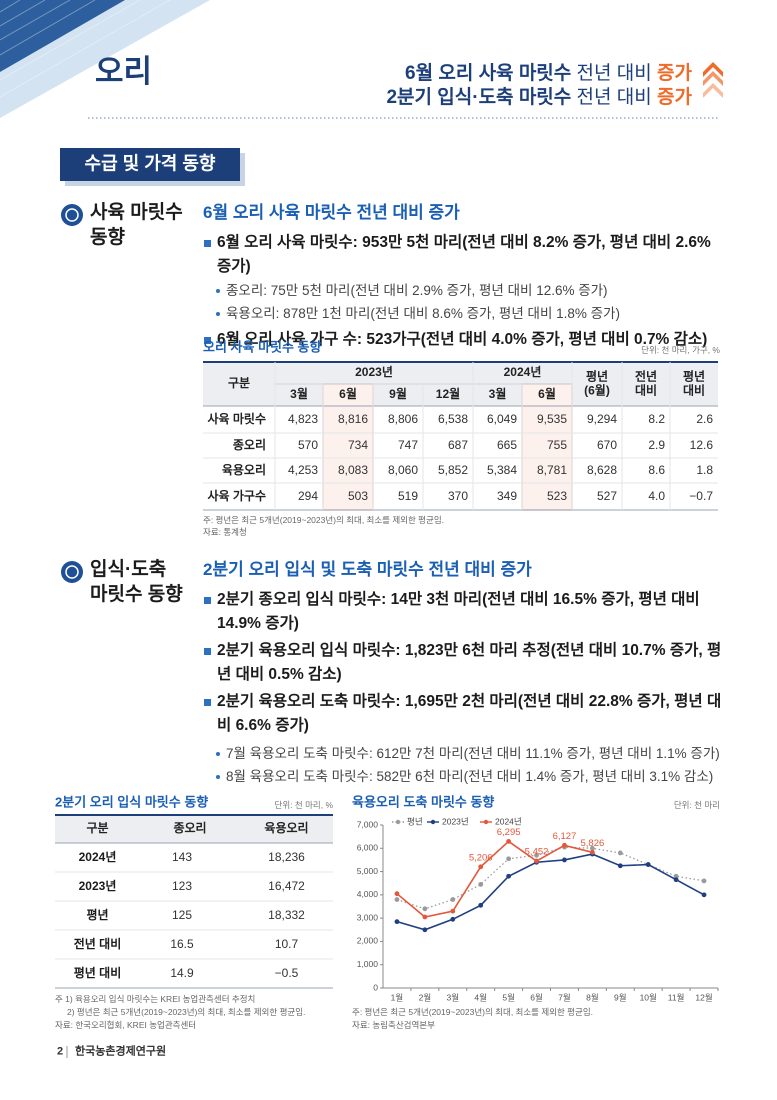  What do you see at coordinates (656, 495) in the screenshot?
I see `cell: 4.0` at bounding box center [656, 495].